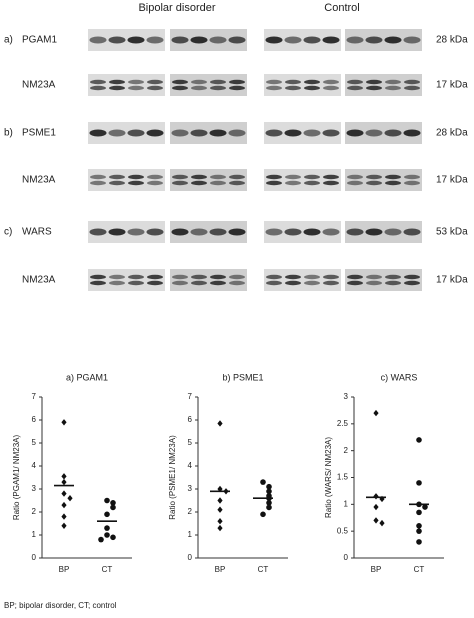 The image size is (474, 618). What do you see at coordinates (34, 534) in the screenshot?
I see `y-tick-label: 1` at bounding box center [34, 534].